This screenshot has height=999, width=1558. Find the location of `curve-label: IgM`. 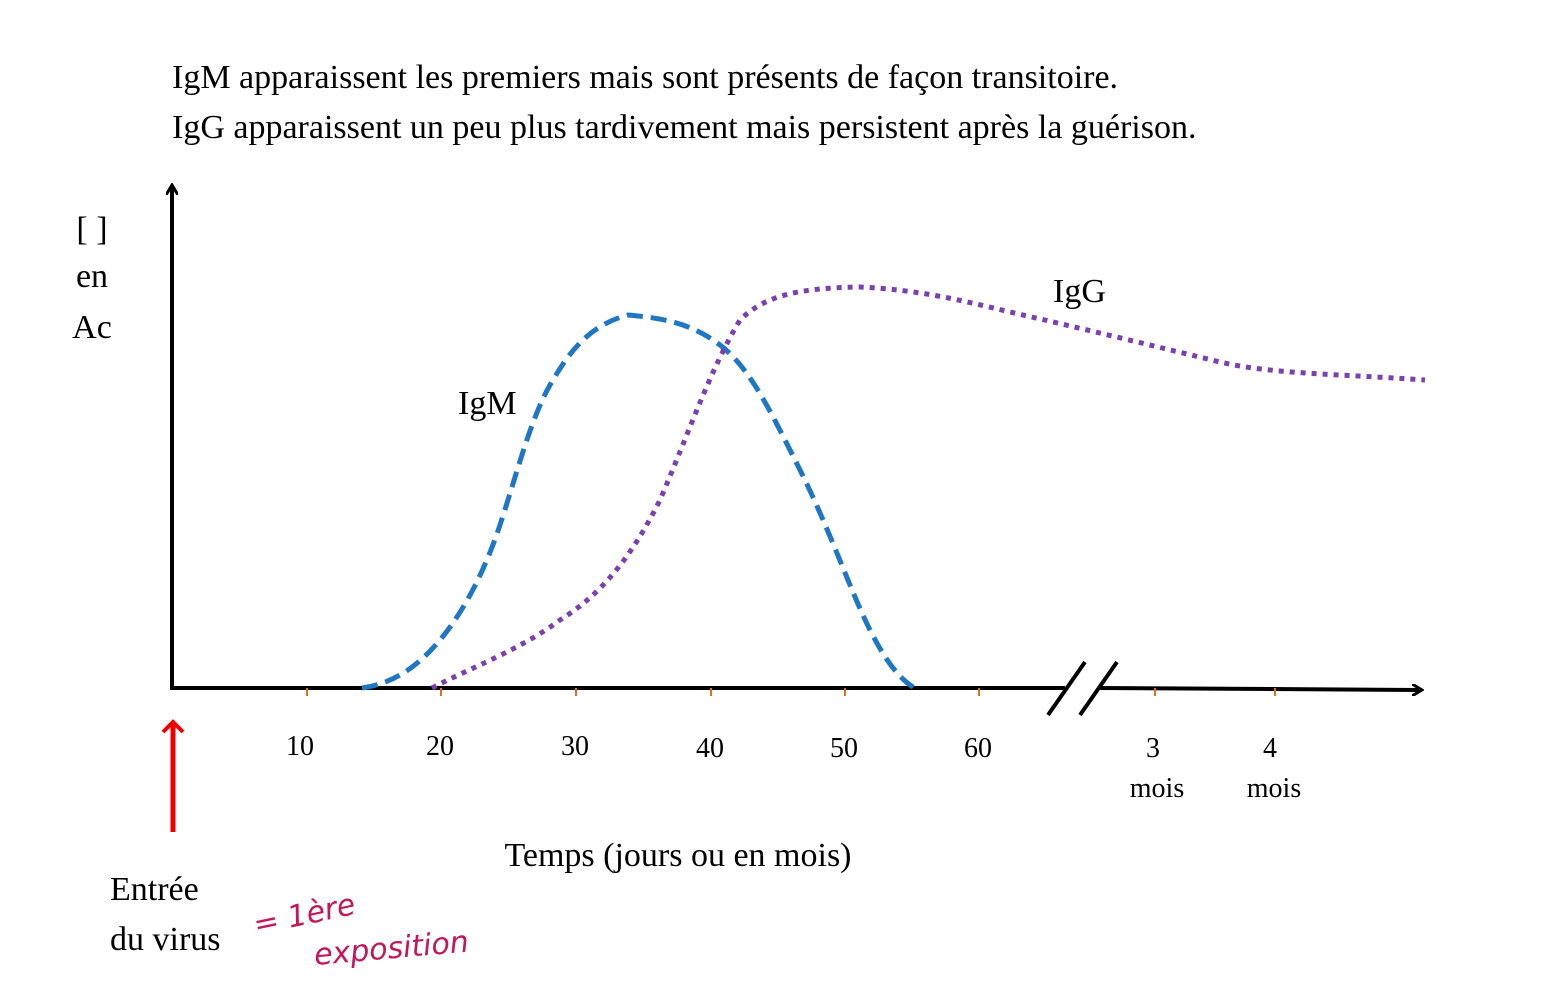

curve-label: IgM is located at coordinates (487, 403).